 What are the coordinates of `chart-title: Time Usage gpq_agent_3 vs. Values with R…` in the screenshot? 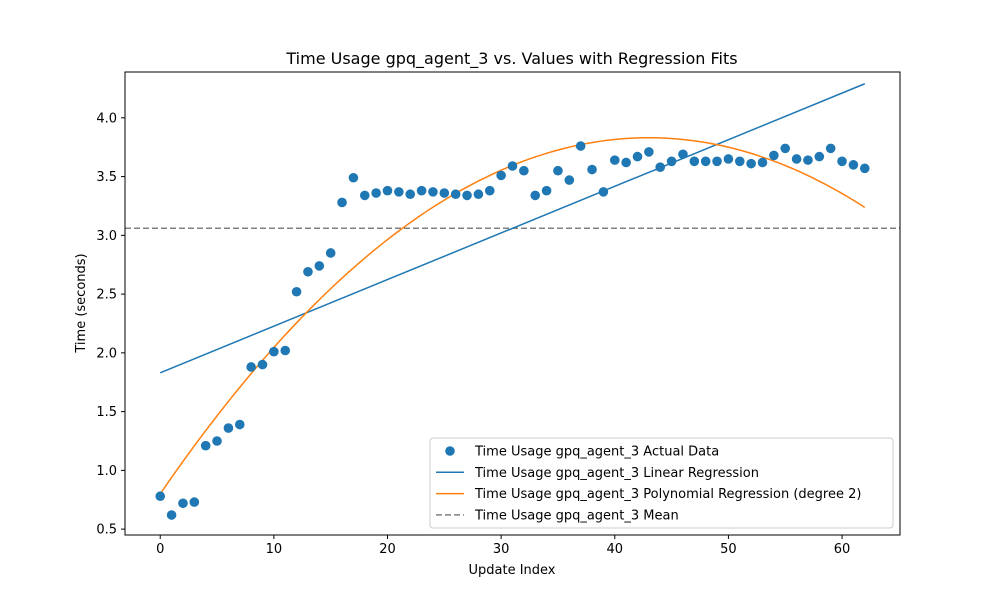 It's located at (511, 59).